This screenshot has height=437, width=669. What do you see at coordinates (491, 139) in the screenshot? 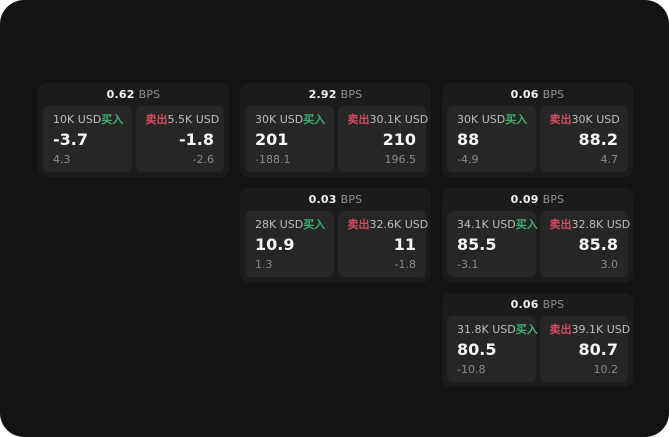
I see `buy-quote-panel: 30K USD 买入 88 -4.9` at bounding box center [491, 139].